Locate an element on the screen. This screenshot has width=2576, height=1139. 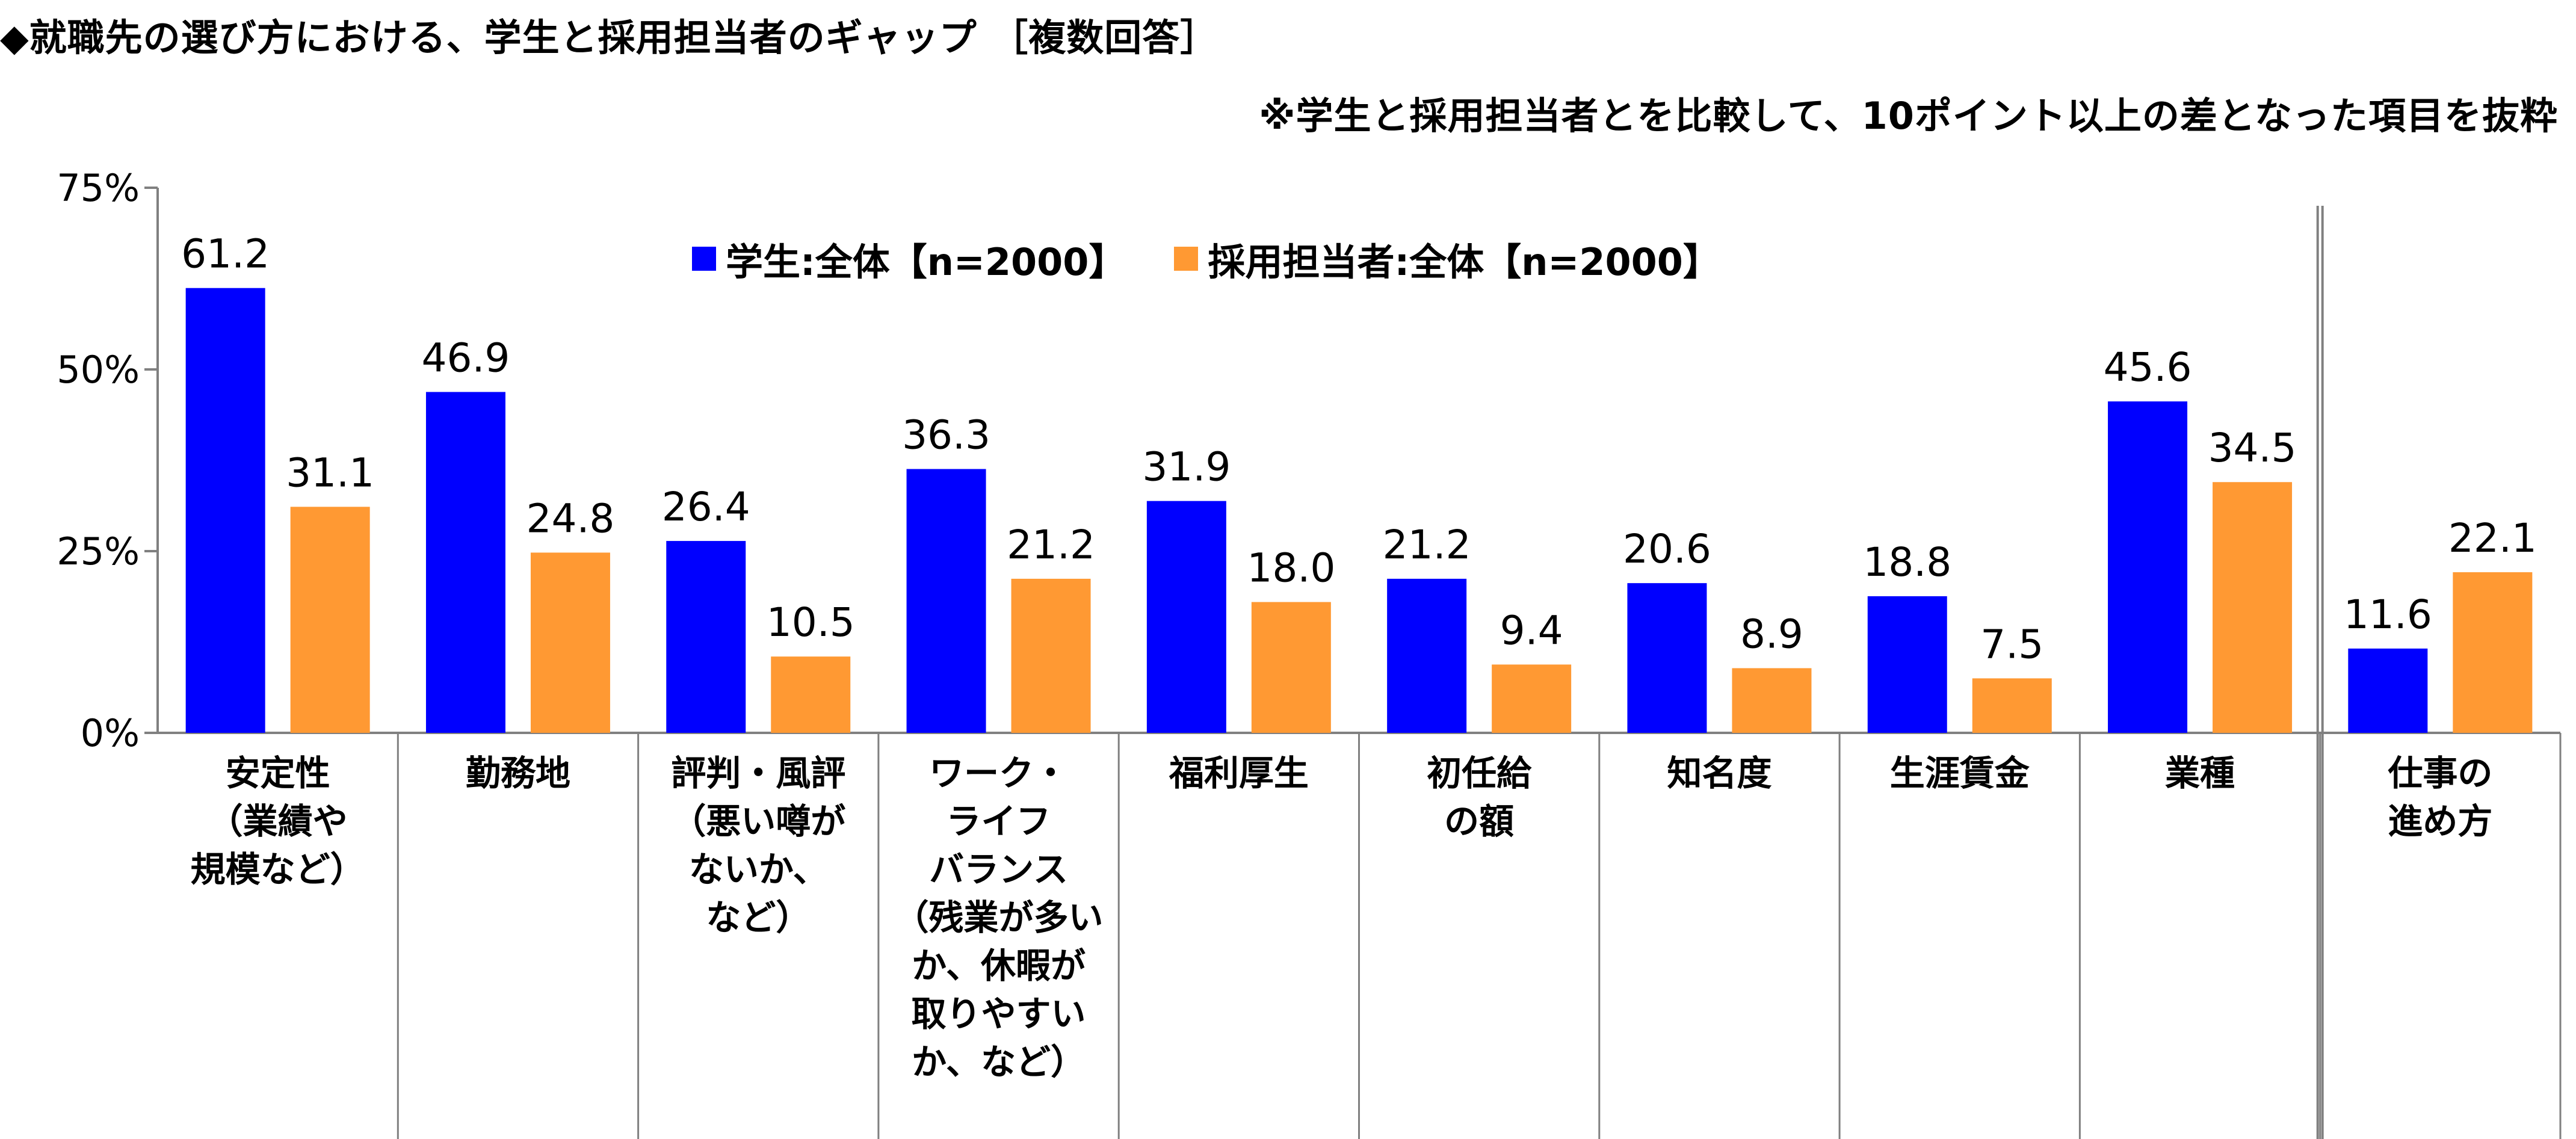
category-label: 評判・風評（悪い噂がないか、など） is located at coordinates (758, 845).